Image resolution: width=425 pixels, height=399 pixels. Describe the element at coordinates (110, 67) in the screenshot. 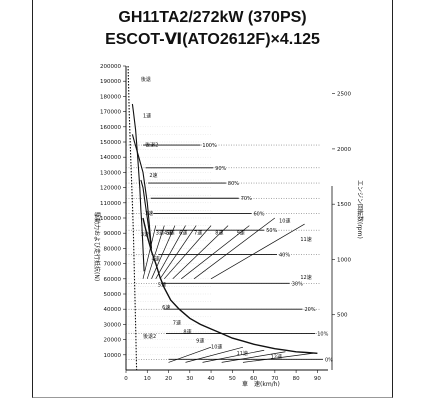

I see `y-tick-label: 200000` at that location.